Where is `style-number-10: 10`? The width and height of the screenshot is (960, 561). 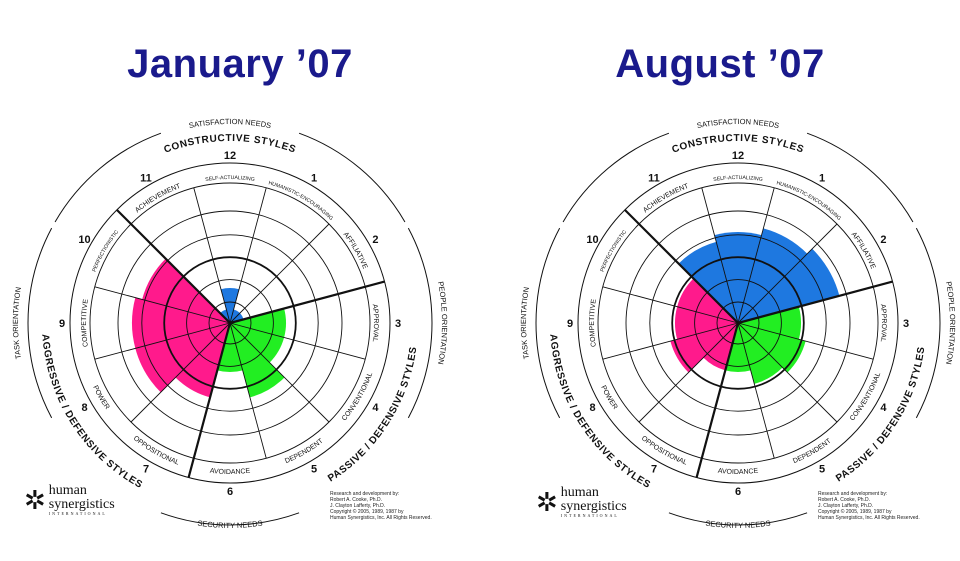 style-number-10: 10 is located at coordinates (592, 240).